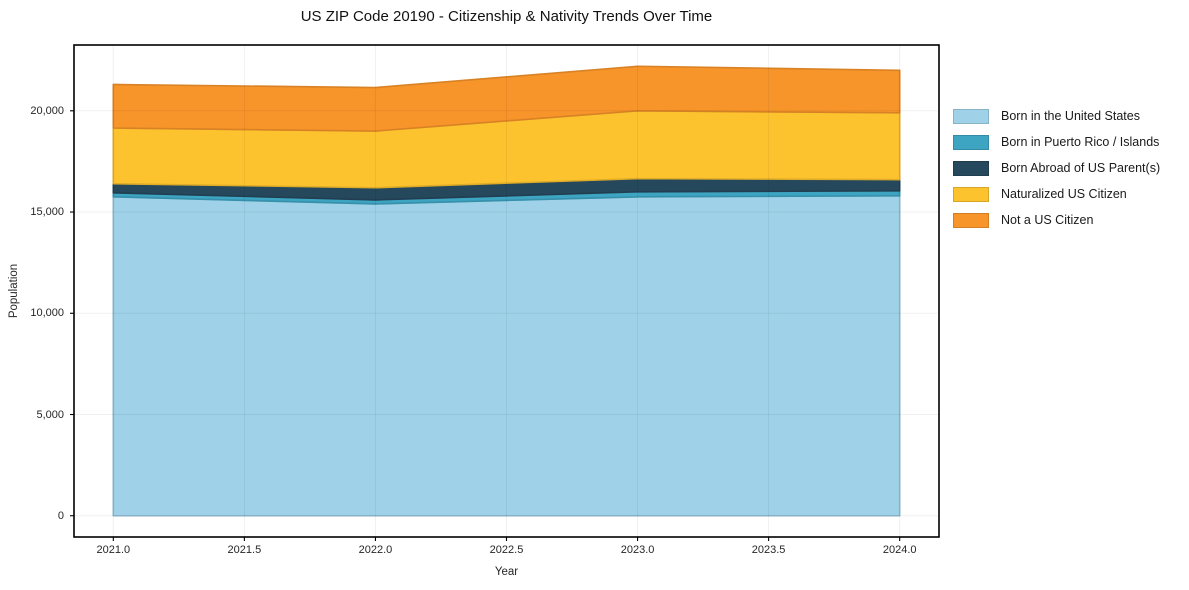 Image resolution: width=1189 pixels, height=590 pixels. What do you see at coordinates (1081, 168) in the screenshot?
I see `legend-label: Born Abroad of US Parent(s)` at bounding box center [1081, 168].